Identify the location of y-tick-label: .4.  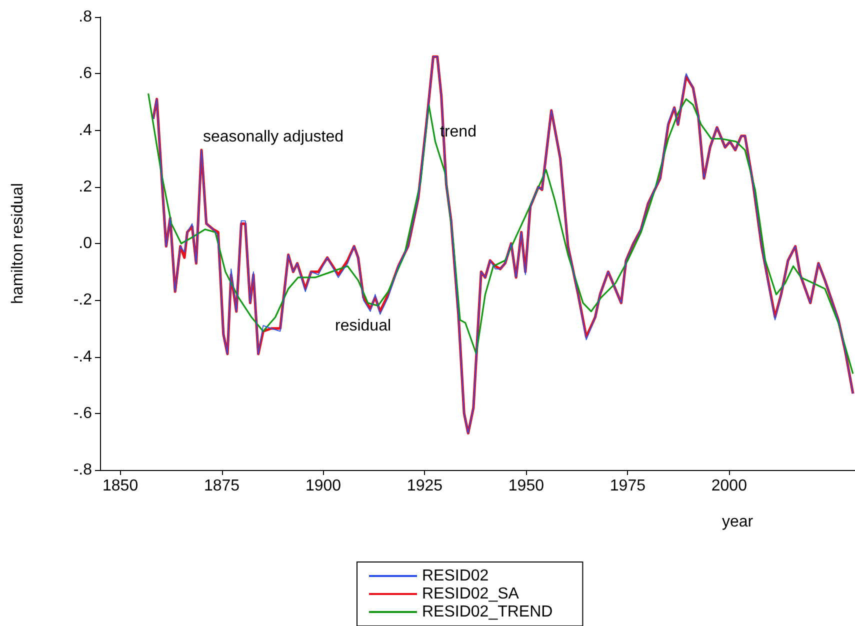
(85, 130).